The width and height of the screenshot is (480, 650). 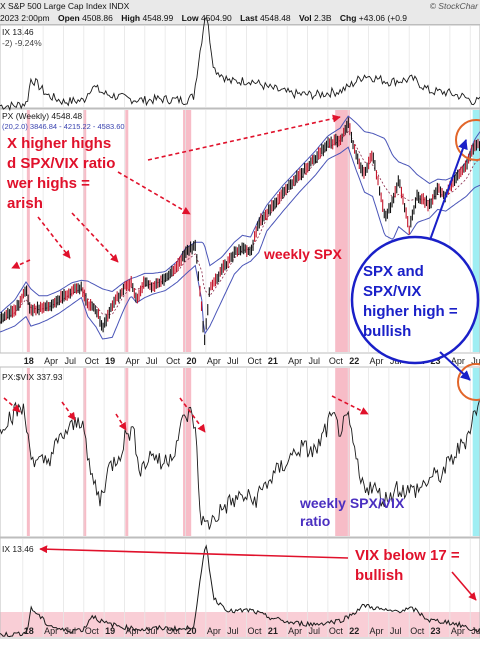 What do you see at coordinates (315, 361) in the screenshot?
I see `x-axis-label-14: Jul` at bounding box center [315, 361].